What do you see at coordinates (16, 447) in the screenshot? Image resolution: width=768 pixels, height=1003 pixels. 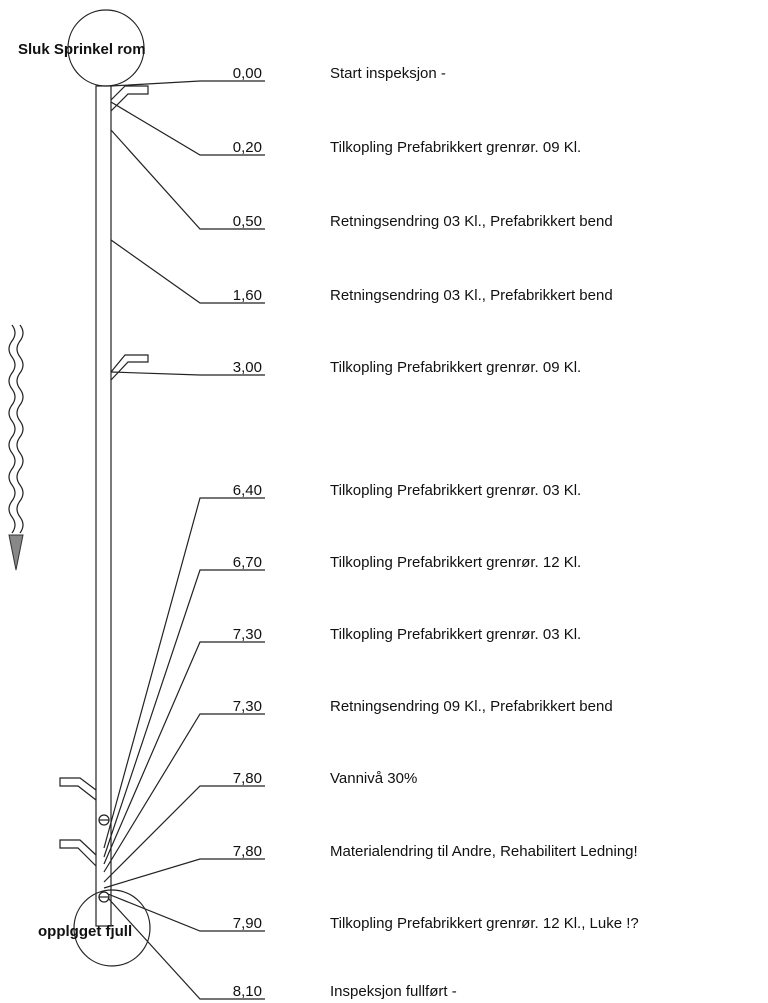 I see `flow-arrow` at bounding box center [16, 447].